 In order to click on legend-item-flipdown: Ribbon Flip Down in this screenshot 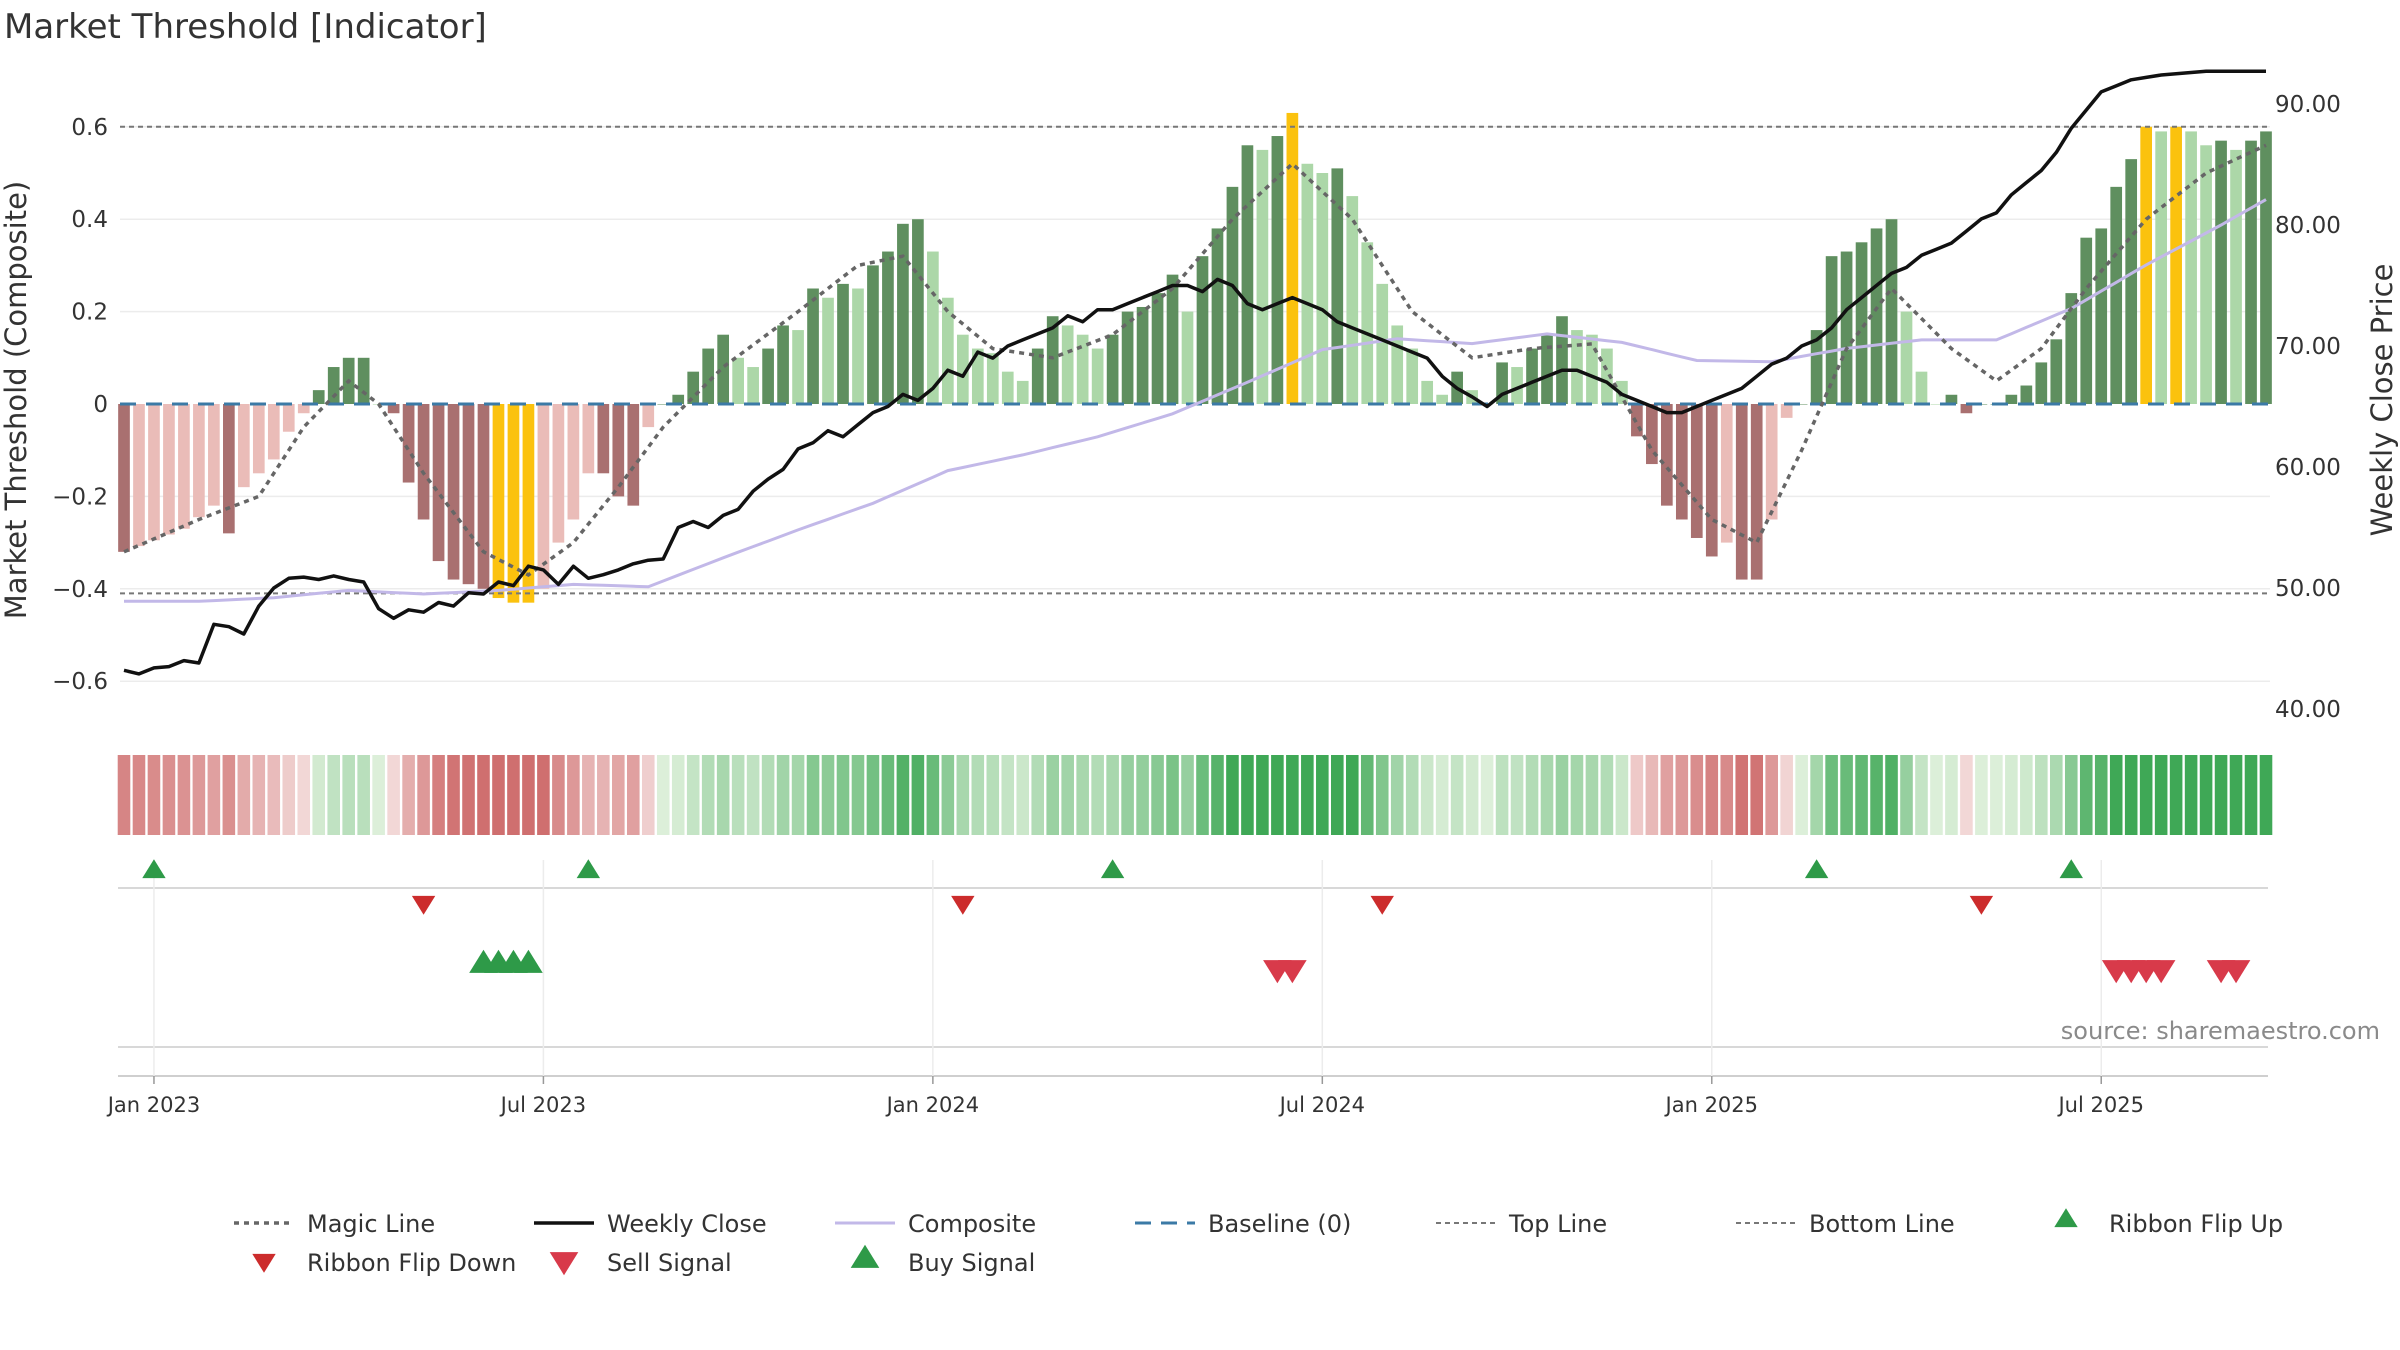, I will do `click(384, 1263)`.